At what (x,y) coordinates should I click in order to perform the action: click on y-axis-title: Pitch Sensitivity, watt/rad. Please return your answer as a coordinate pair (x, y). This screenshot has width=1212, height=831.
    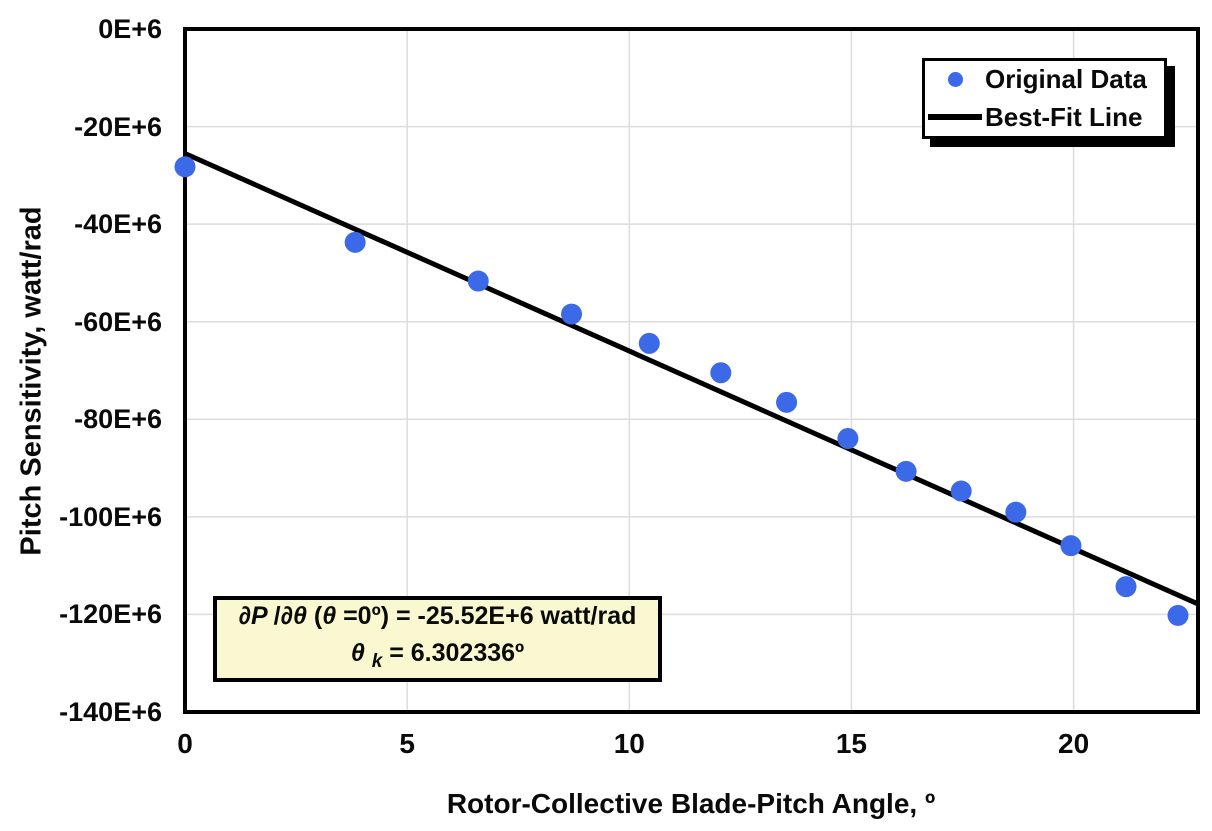
    Looking at the image, I should click on (31, 381).